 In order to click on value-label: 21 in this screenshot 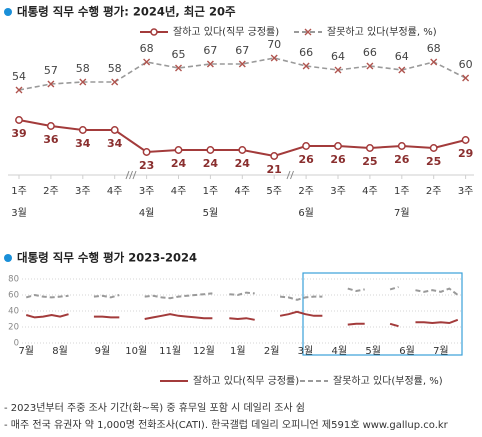, I will do `click(274, 169)`.